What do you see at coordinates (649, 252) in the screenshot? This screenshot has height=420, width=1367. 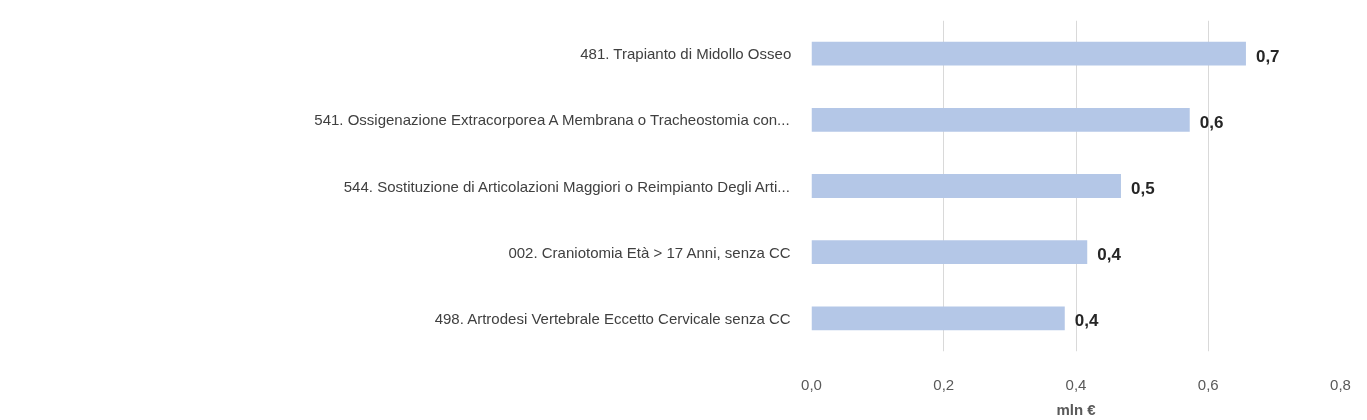 I see `y-tick-label: 002. Craniotomia Età > 17 Anni, senza CC` at bounding box center [649, 252].